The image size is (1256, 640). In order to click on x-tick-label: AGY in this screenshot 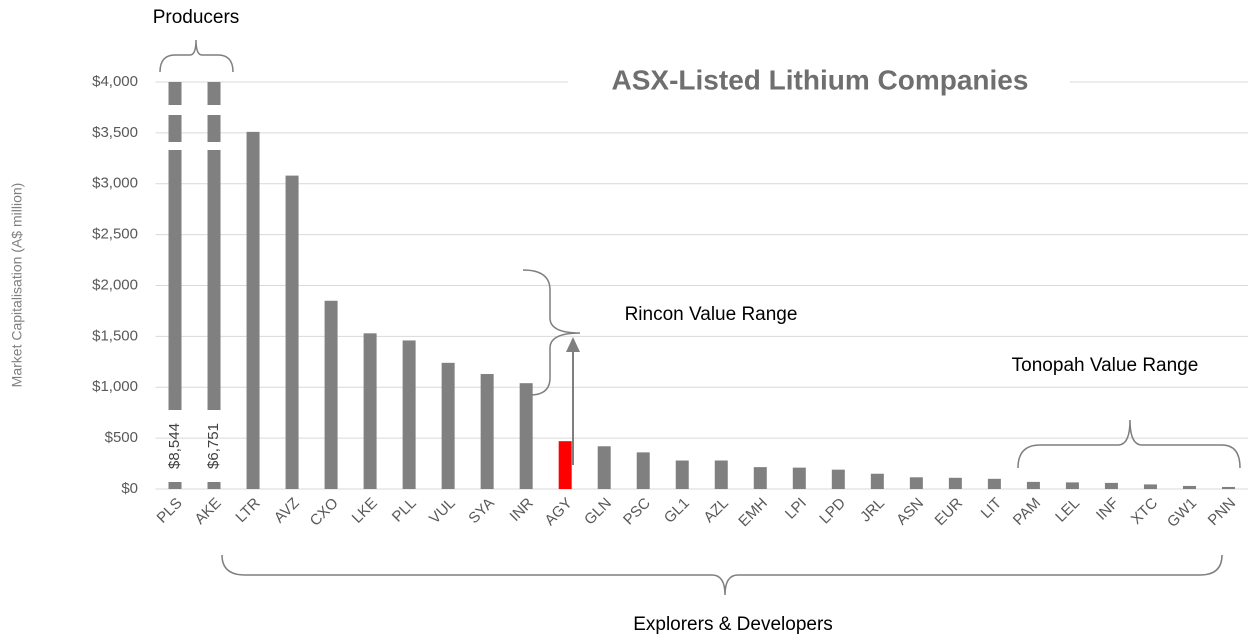, I will do `click(558, 512)`.